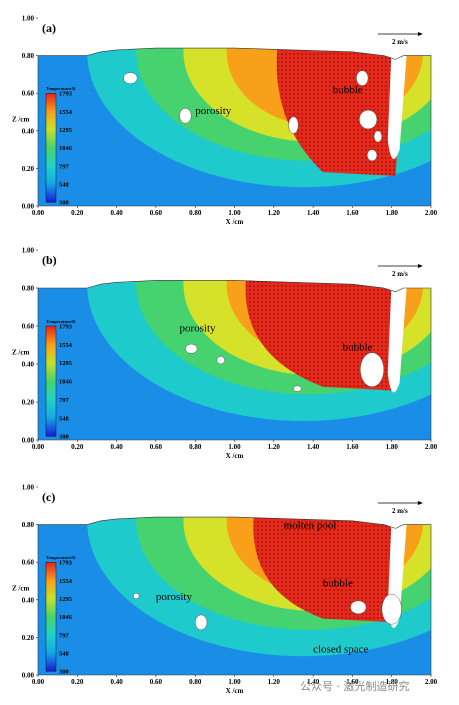  What do you see at coordinates (352, 447) in the screenshot?
I see `x-tick-label: 1.60` at bounding box center [352, 447].